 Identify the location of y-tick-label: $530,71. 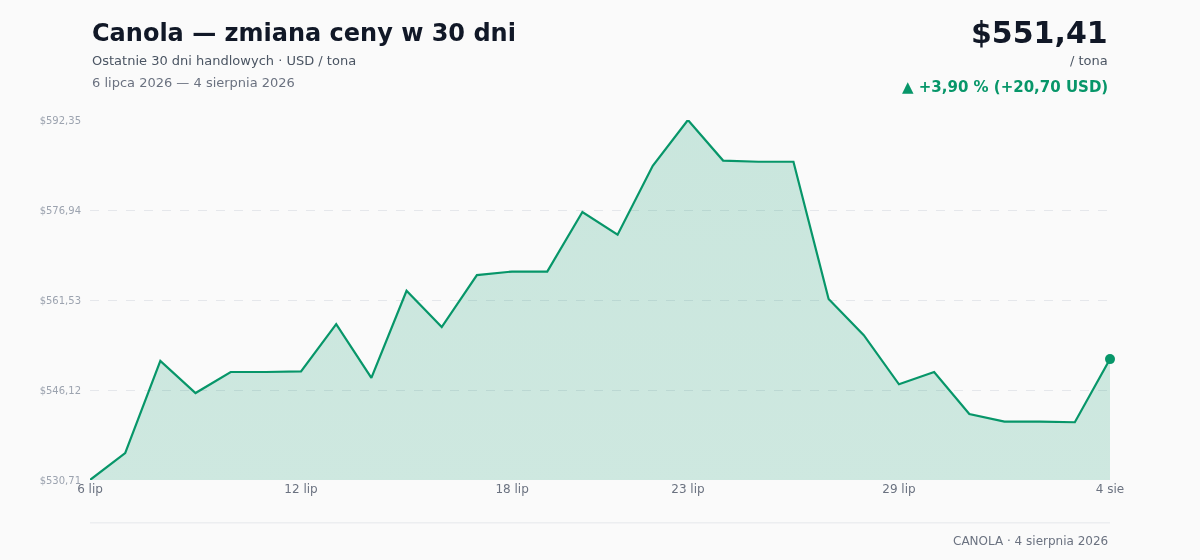
(60, 480).